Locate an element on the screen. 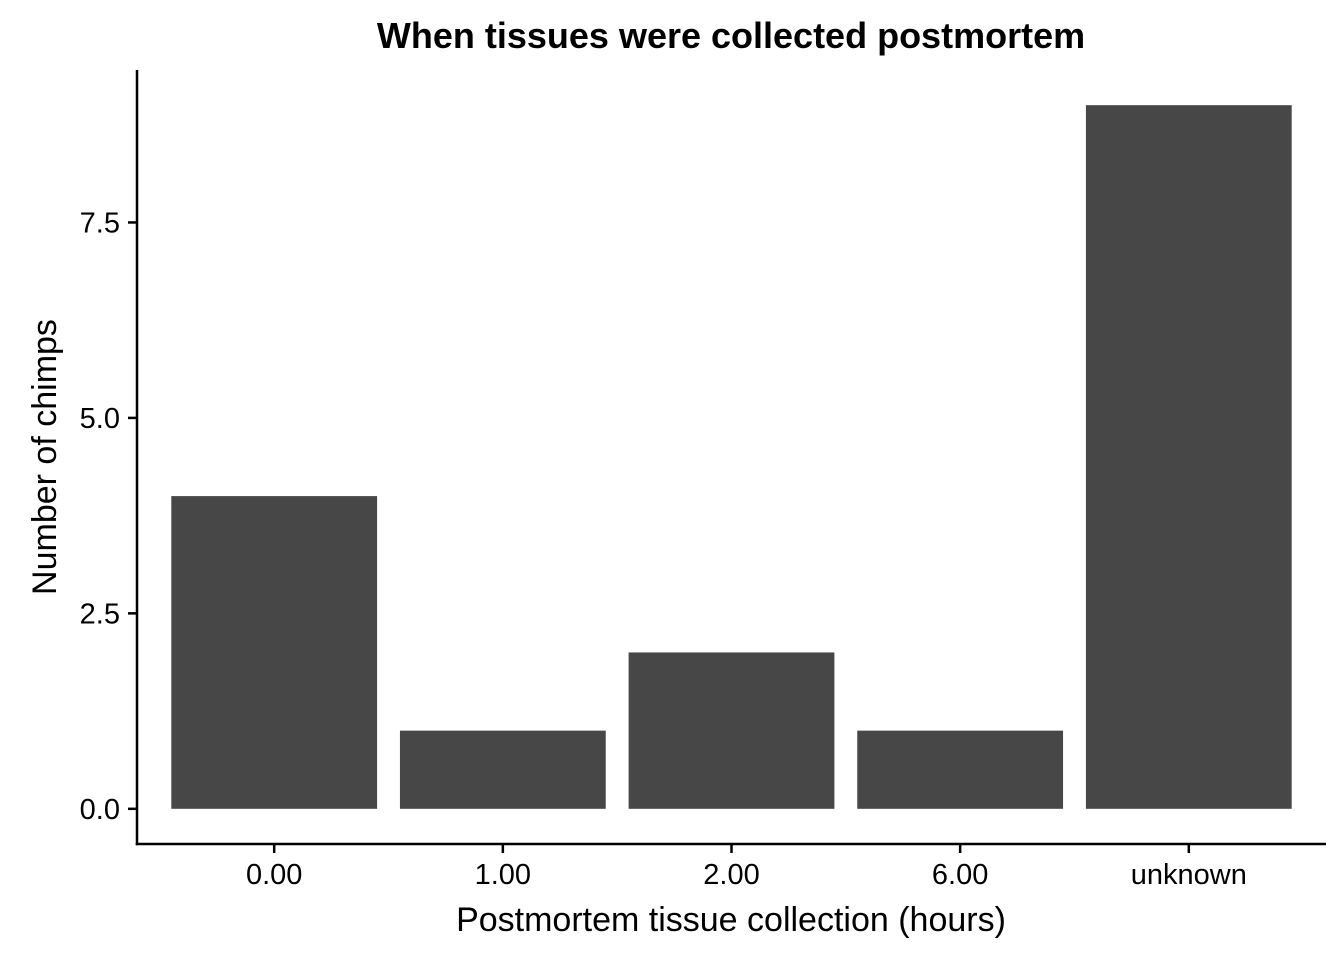  y-tick-label: 7.5 is located at coordinates (100, 223).